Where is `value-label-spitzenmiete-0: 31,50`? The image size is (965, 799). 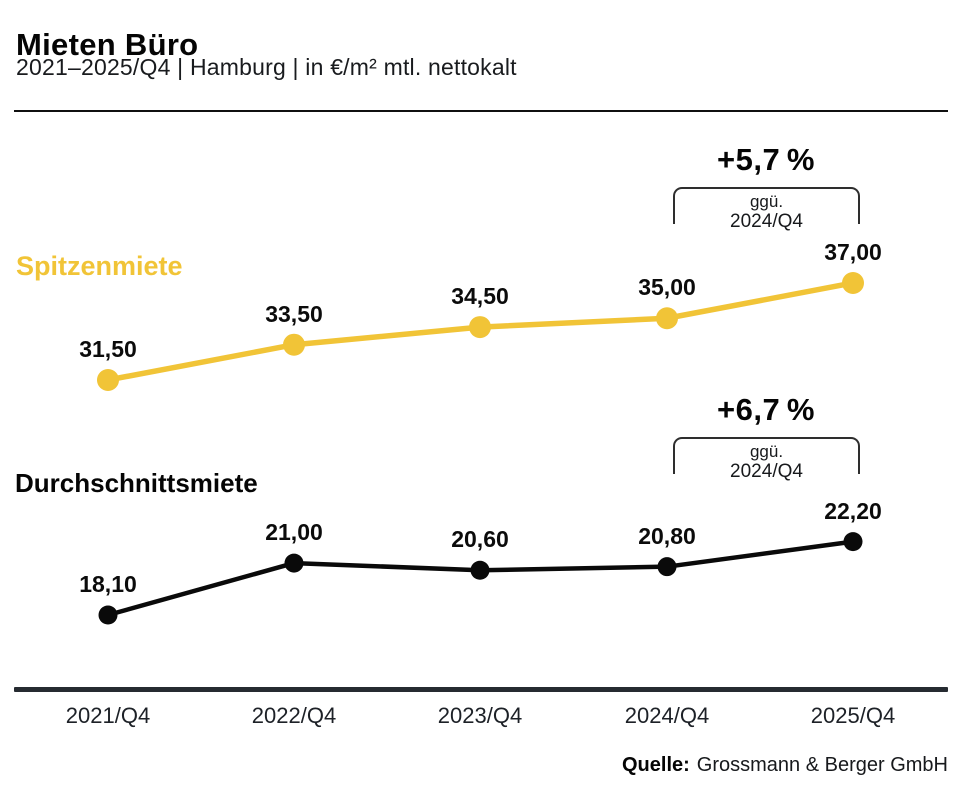
value-label-spitzenmiete-0: 31,50 is located at coordinates (108, 349).